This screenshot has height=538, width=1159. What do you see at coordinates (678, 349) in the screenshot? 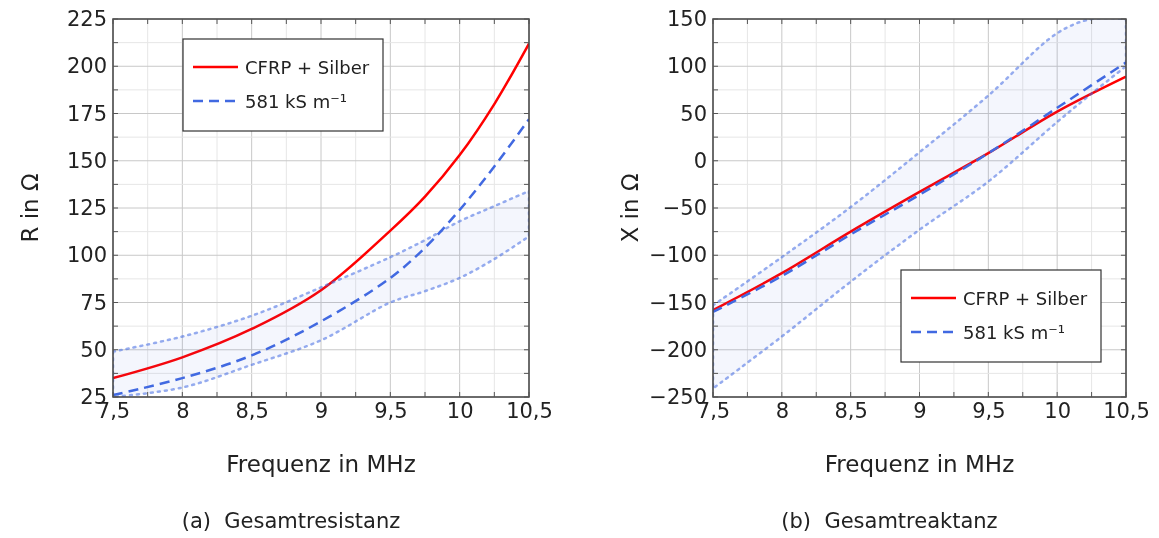
I see `y-tick-label: −200` at bounding box center [678, 349].